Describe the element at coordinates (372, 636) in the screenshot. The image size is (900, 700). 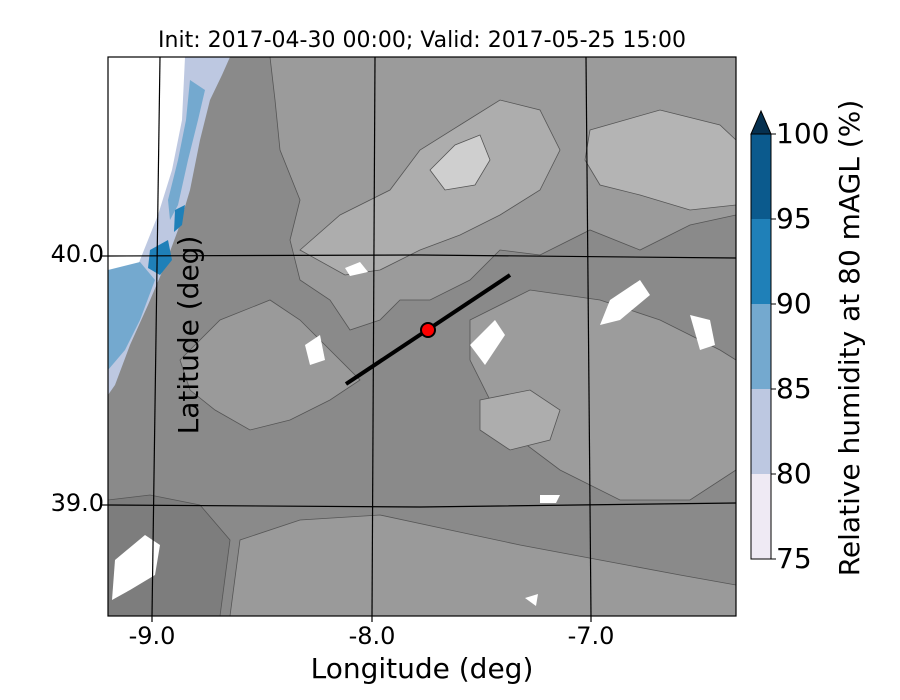
I see `x-tick-label: -8.0` at that location.